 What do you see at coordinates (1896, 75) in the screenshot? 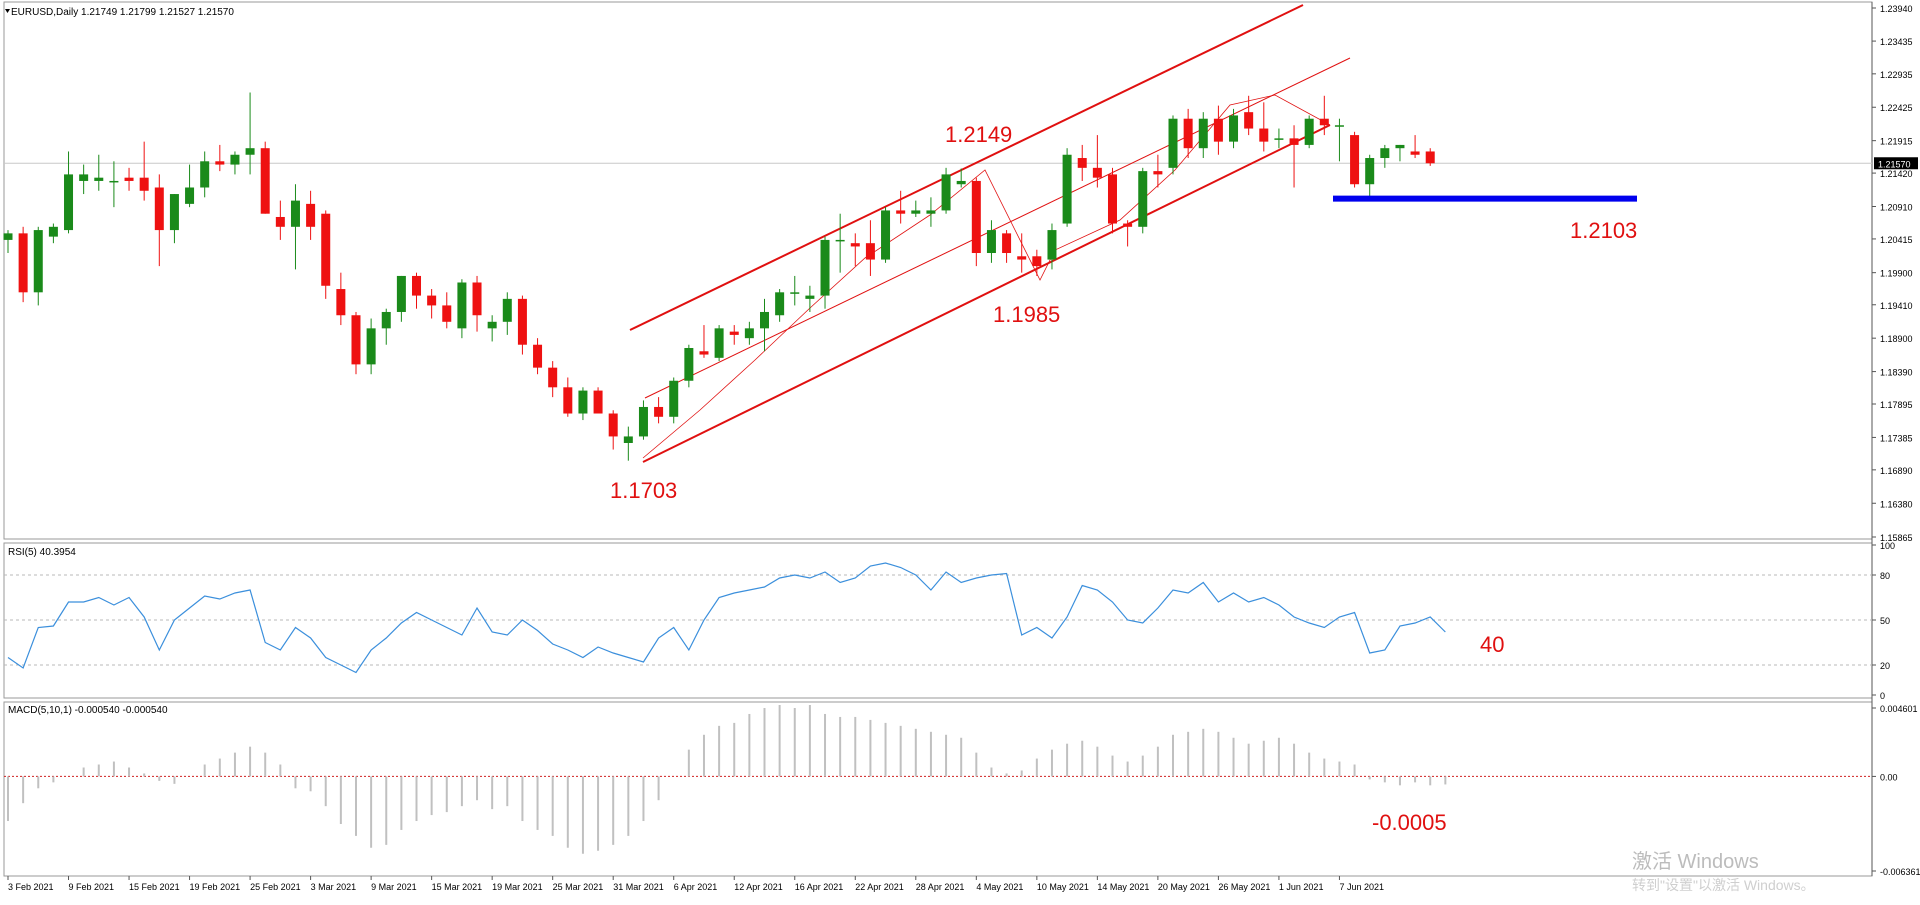
I see `price-tick-label: 1.22935` at bounding box center [1896, 75].